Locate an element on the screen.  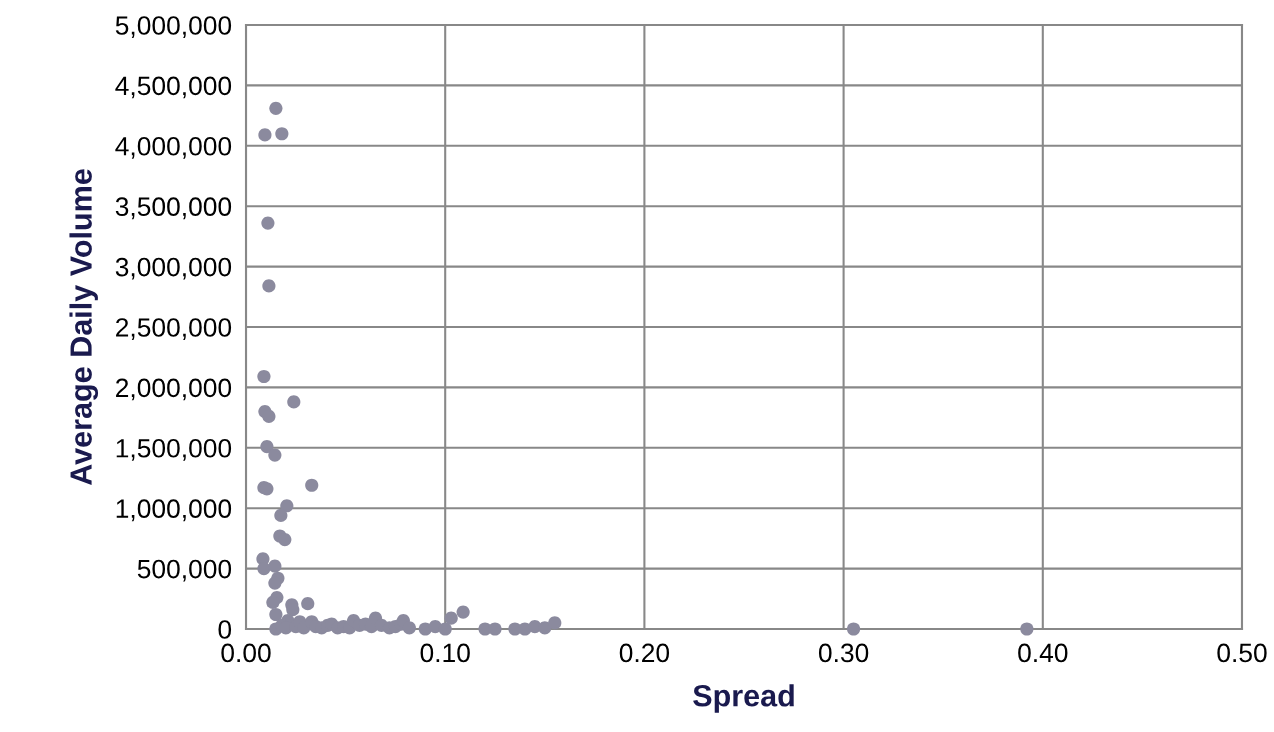
y-tick-label: 4,500,000 is located at coordinates (173, 87).